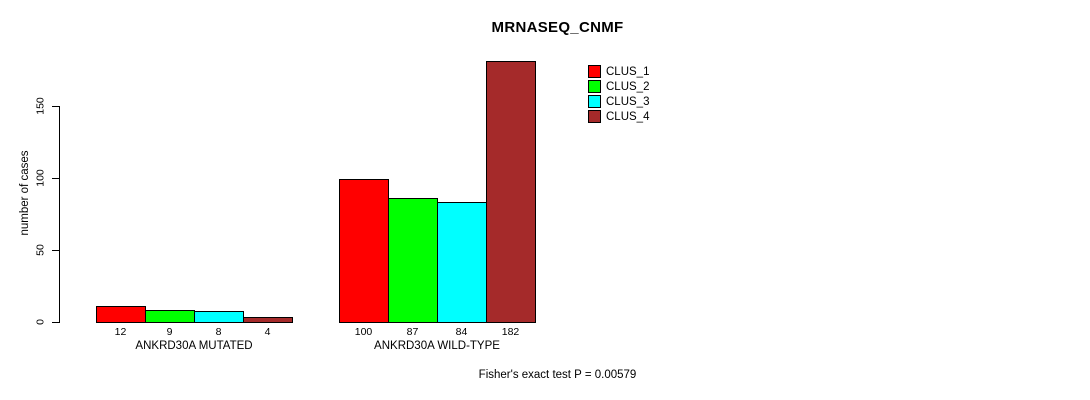  I want to click on bar-value-label: 84, so click(461, 332).